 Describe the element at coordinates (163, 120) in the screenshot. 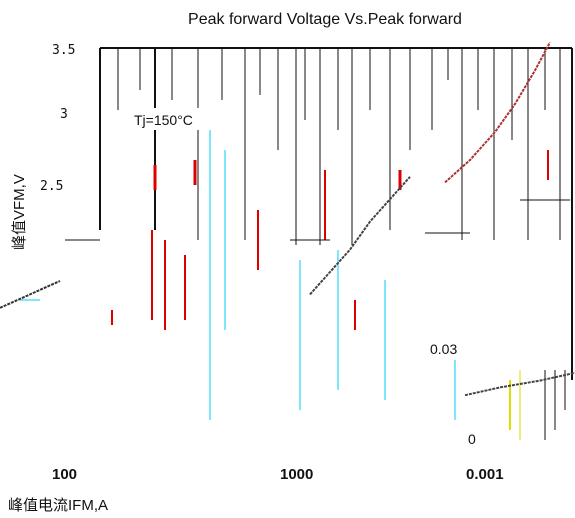

I see `tj-annotation: Tj=150°C` at that location.